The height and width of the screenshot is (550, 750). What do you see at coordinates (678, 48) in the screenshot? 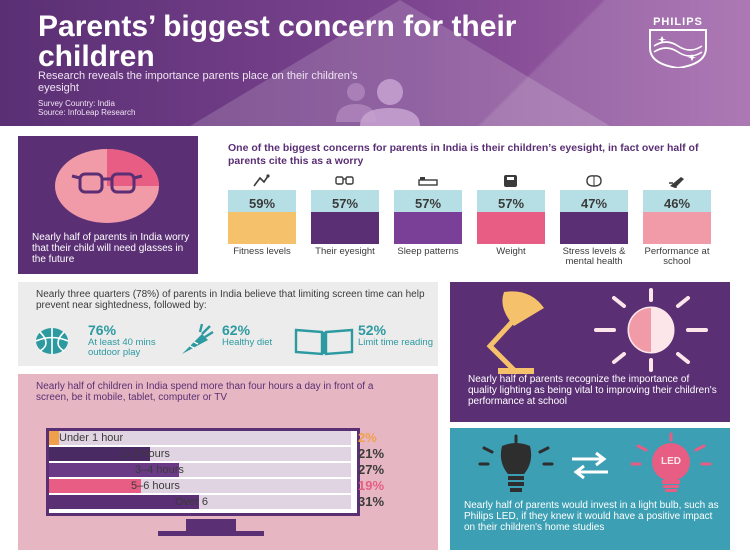
I see `philips-shield-icon` at bounding box center [678, 48].